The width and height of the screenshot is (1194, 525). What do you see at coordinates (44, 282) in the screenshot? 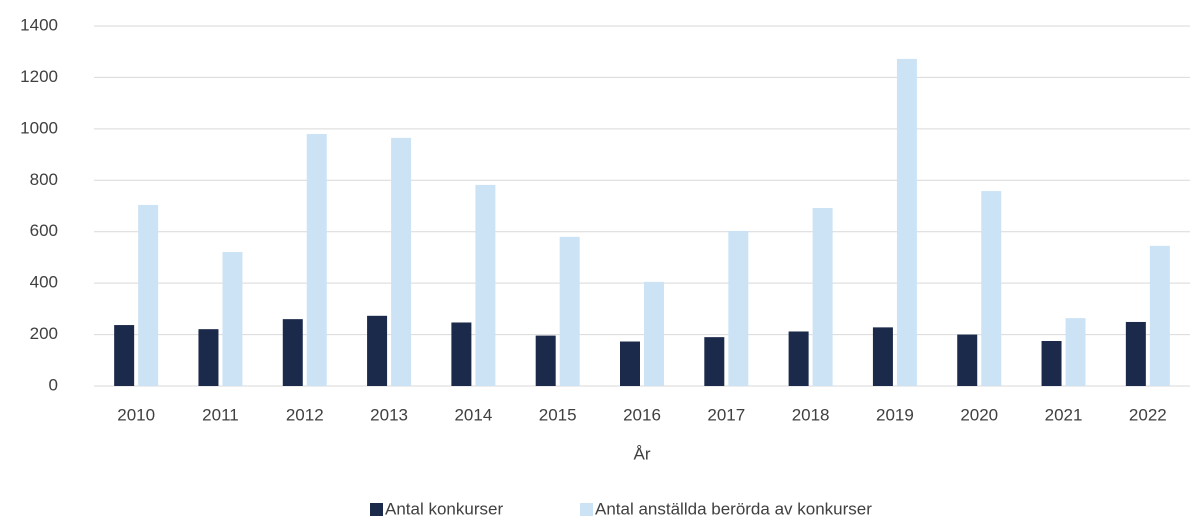
I see `y-tick-label: 400` at bounding box center [44, 282].